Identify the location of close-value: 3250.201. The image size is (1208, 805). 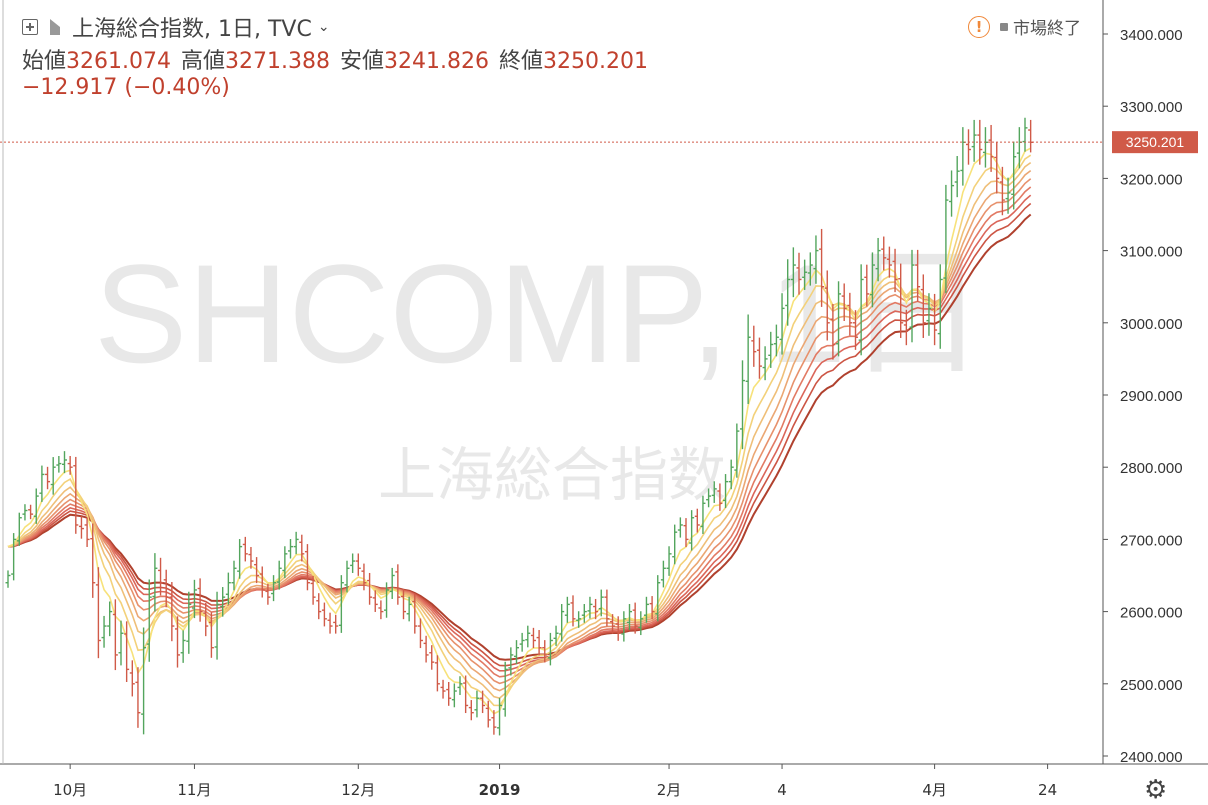
(595, 61).